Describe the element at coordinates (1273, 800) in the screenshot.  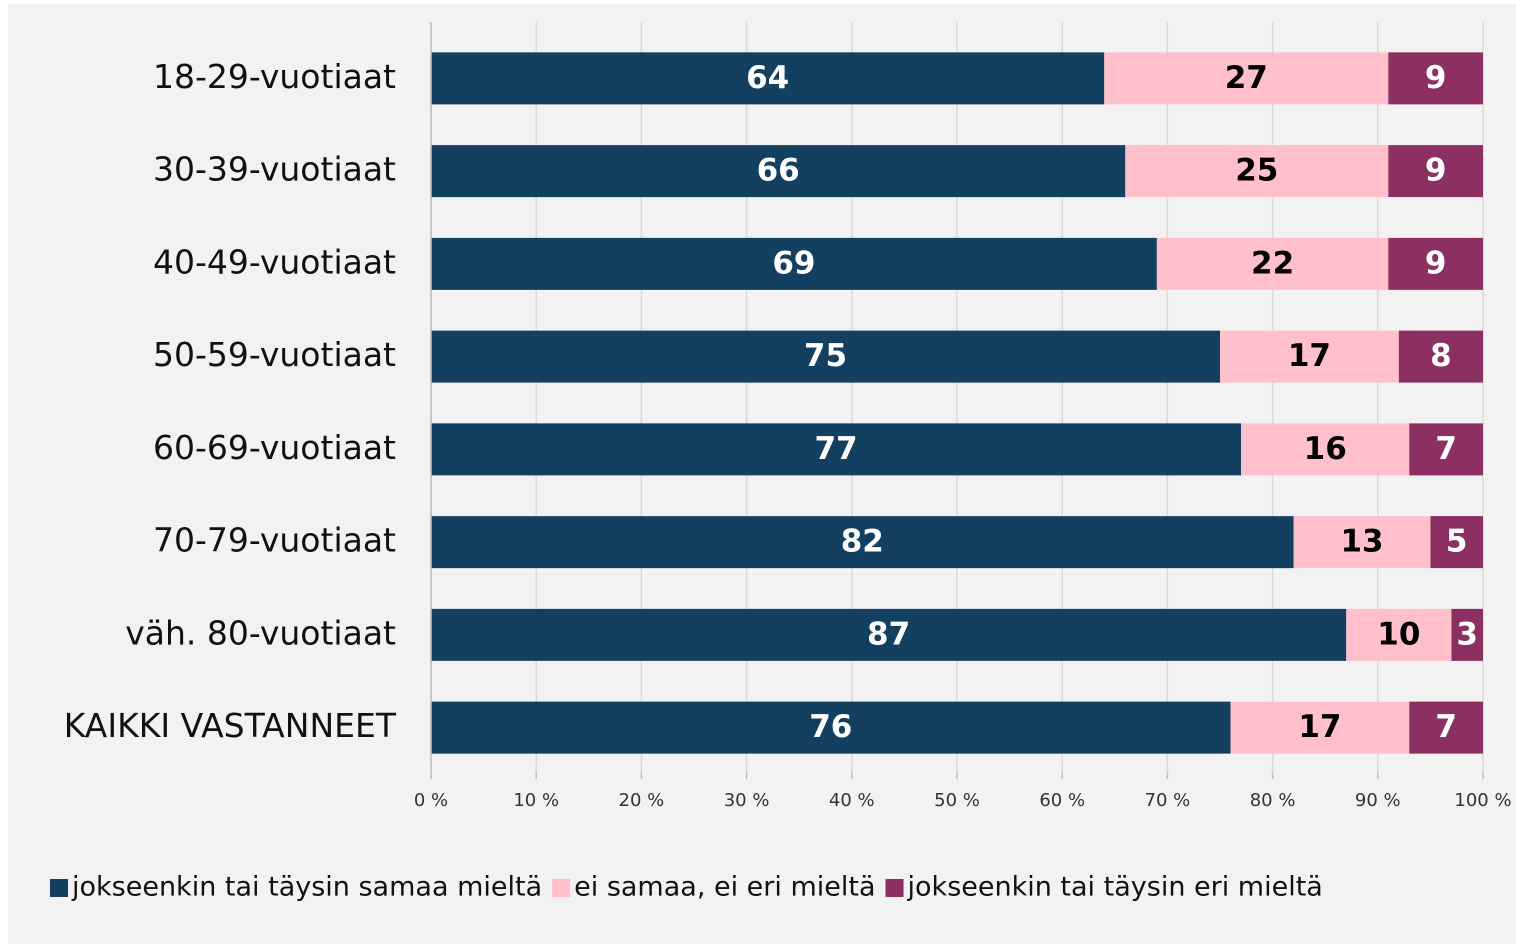
I see `x-tick-label: 80 %` at that location.